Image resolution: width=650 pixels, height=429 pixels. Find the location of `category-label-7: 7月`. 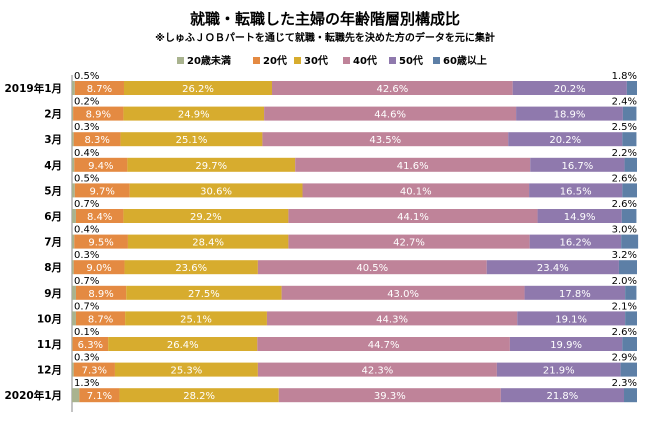

category-label-7: 7月 is located at coordinates (53, 243).